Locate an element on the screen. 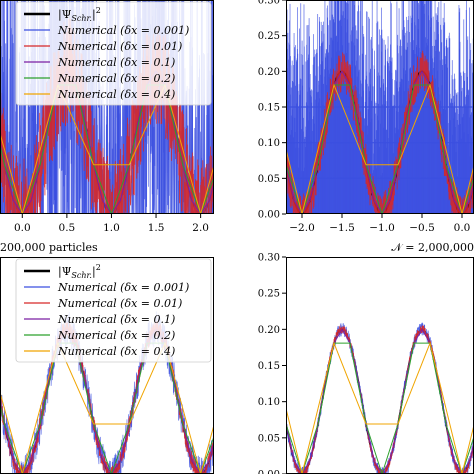  x-tick-label: 1.5 is located at coordinates (156, 228).